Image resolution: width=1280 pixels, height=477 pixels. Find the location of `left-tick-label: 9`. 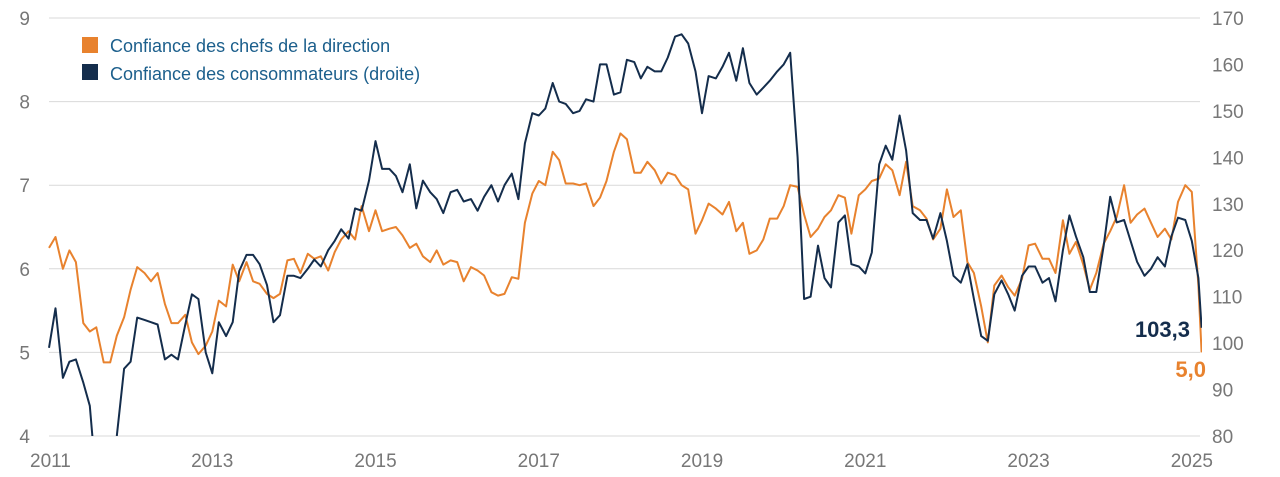

left-tick-label: 9 is located at coordinates (24, 19).